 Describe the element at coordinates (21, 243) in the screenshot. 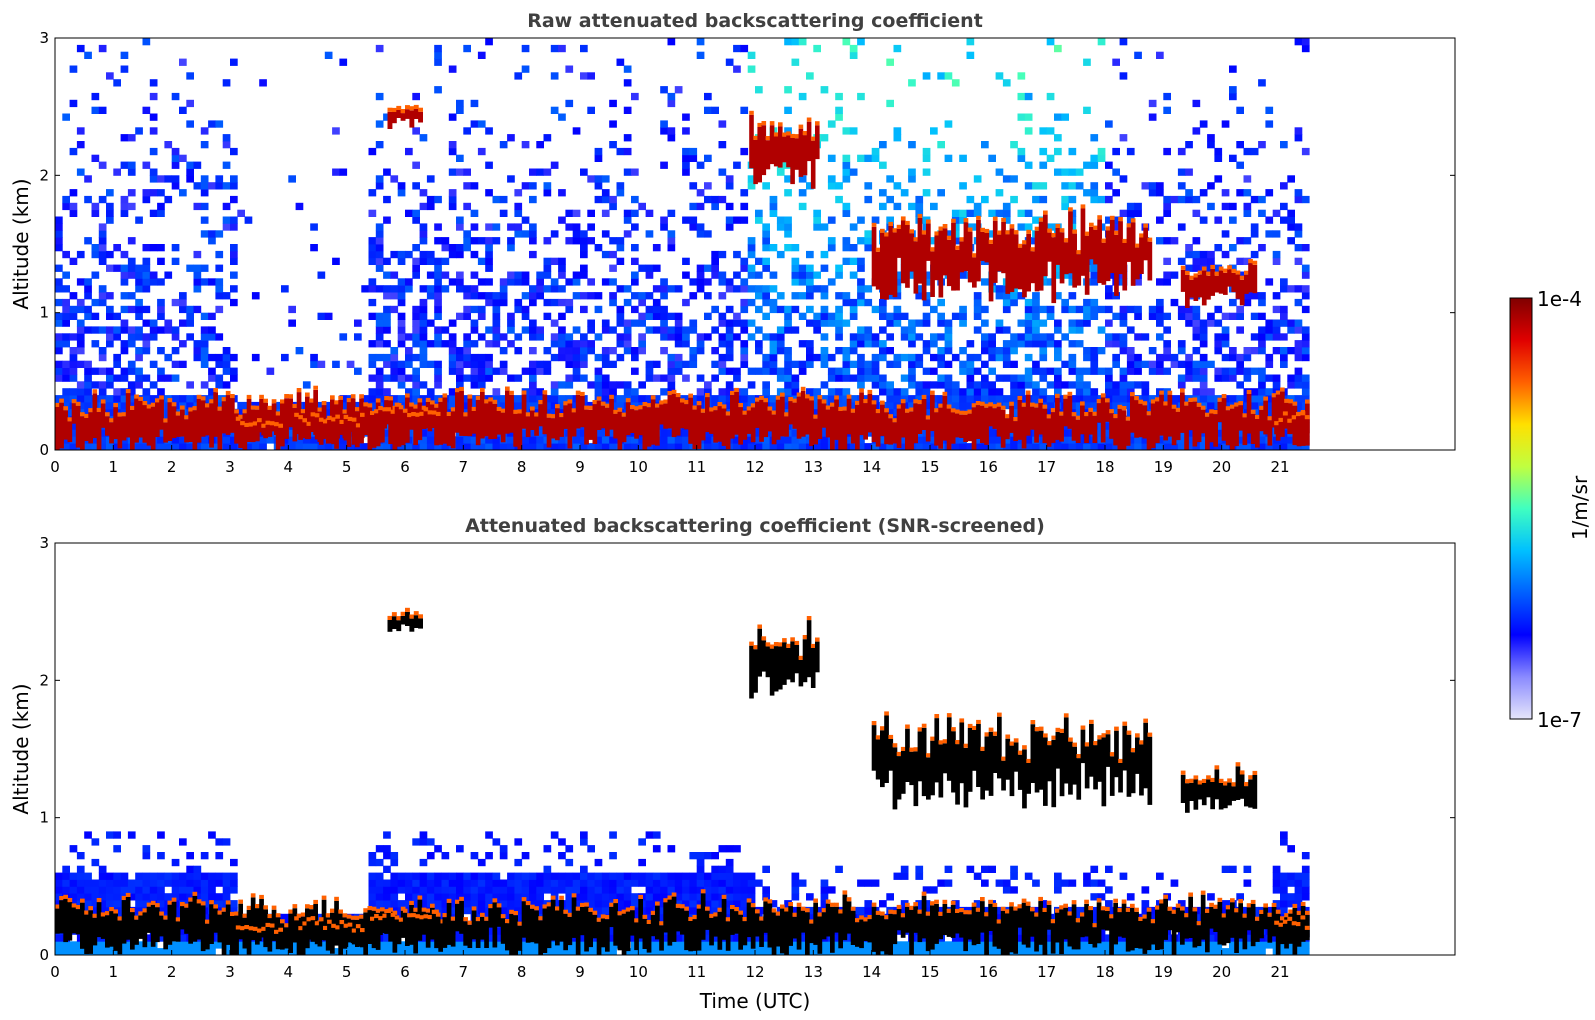

I see `panel1-y-label: Altitude (km)` at that location.